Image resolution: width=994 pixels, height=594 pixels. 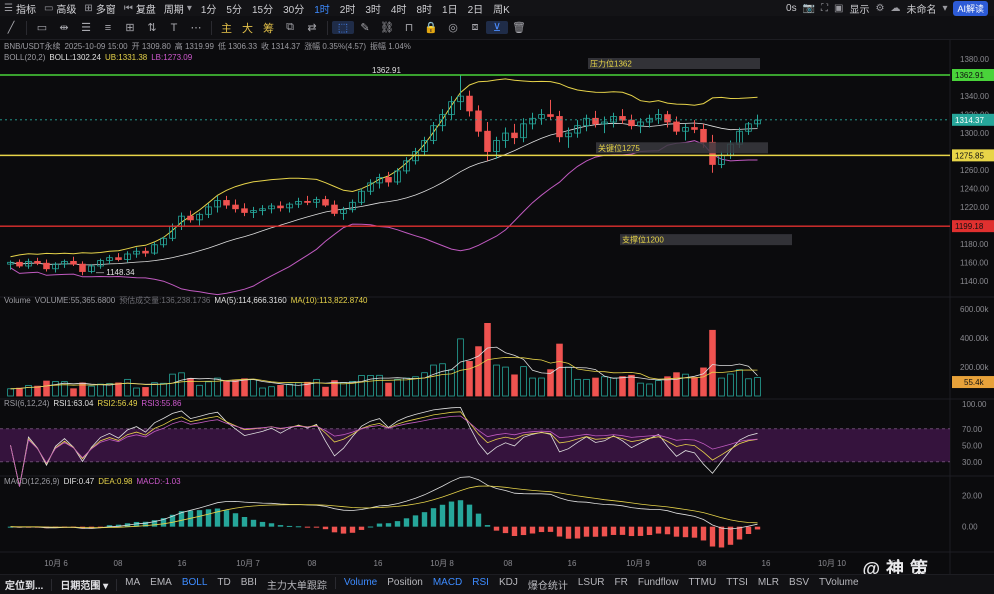 What do you see at coordinates (702, 582) in the screenshot?
I see `indicator-15: TTMU` at bounding box center [702, 582].